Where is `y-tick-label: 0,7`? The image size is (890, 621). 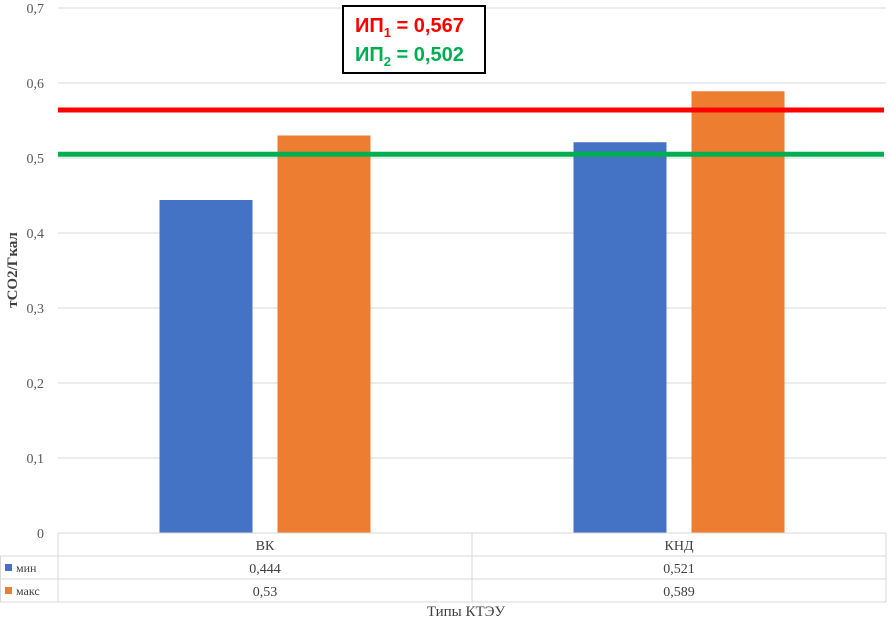 y-tick-label: 0,7 is located at coordinates (36, 9).